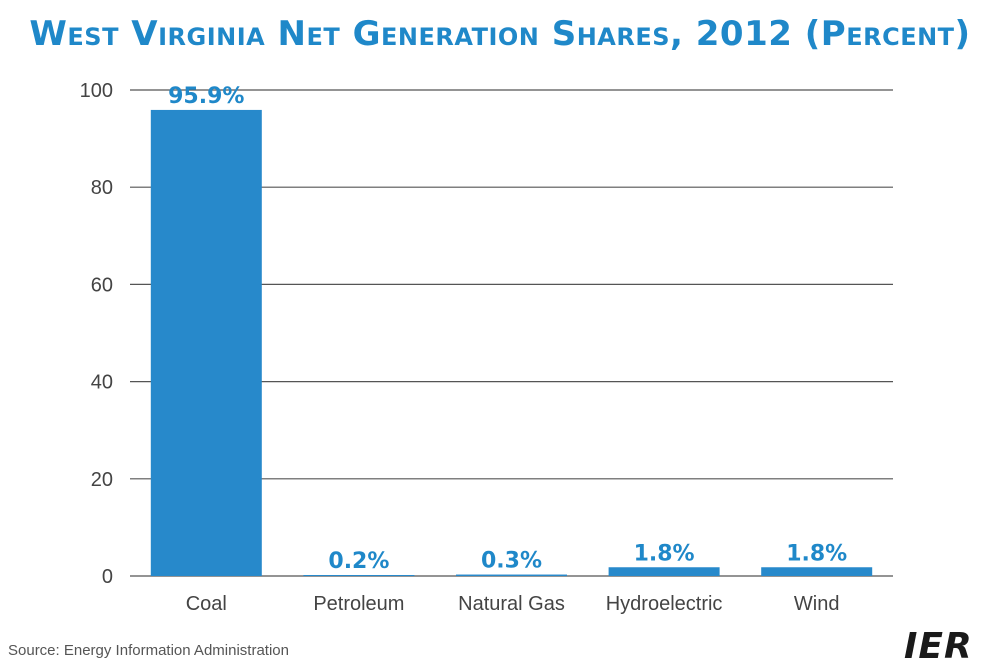 This screenshot has height=667, width=1000. What do you see at coordinates (107, 577) in the screenshot?
I see `y-tick-label: 0` at bounding box center [107, 577].